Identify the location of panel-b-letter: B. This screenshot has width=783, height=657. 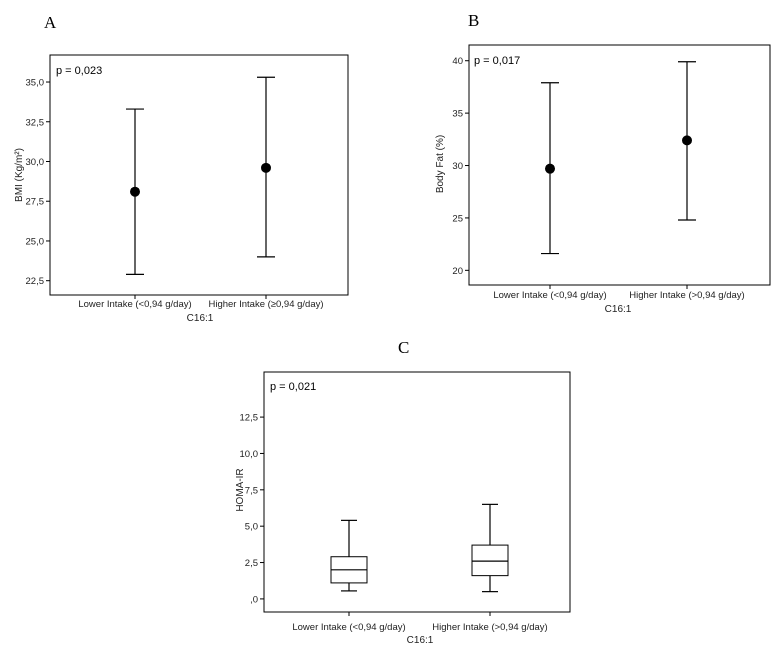
(473, 20).